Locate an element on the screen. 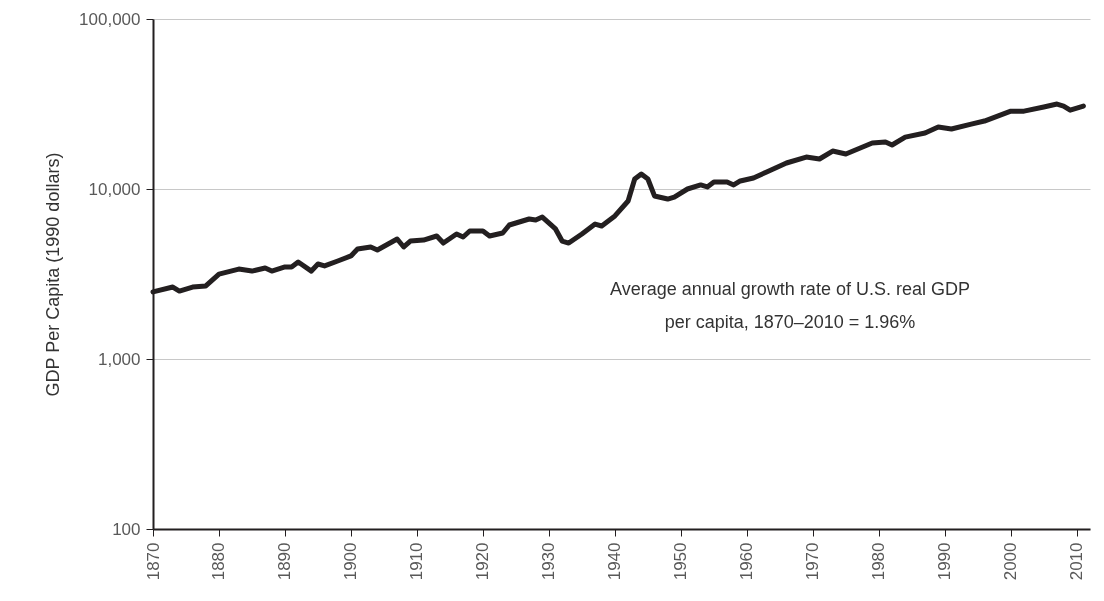  x-tick-label: 2010 is located at coordinates (1077, 561).